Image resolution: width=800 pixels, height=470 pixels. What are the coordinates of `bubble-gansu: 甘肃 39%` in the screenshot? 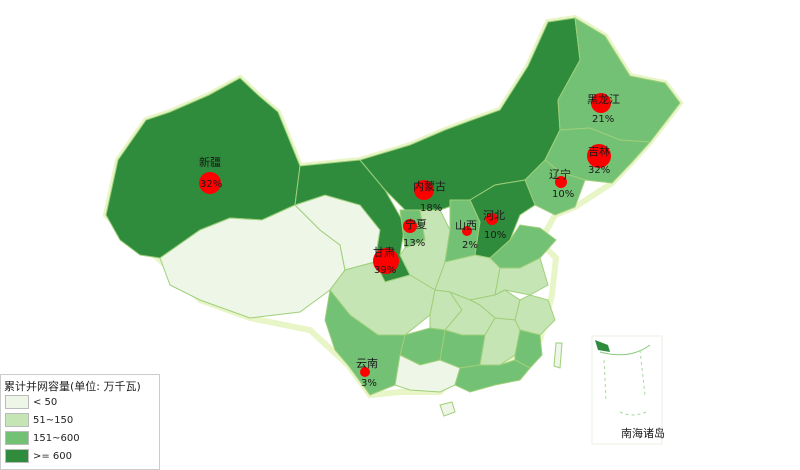 It's located at (386, 261).